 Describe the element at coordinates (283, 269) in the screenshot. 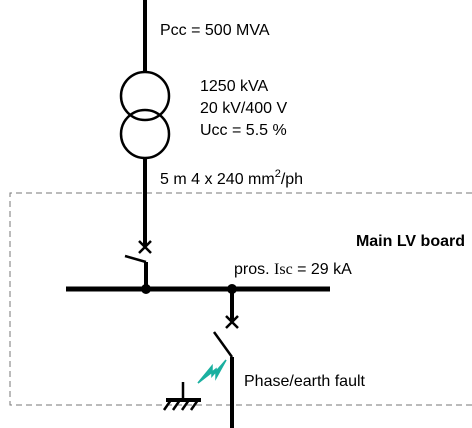

I see `isc-symbol: Isc` at that location.